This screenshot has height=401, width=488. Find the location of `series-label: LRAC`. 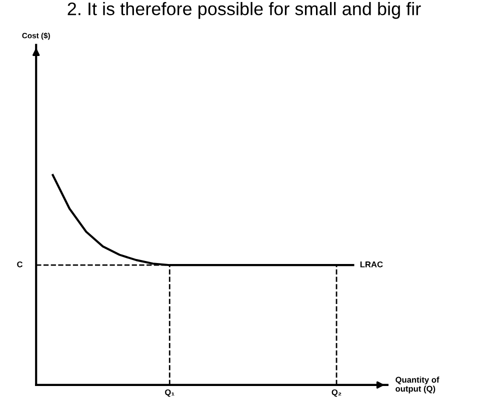

series-label: LRAC is located at coordinates (371, 264).